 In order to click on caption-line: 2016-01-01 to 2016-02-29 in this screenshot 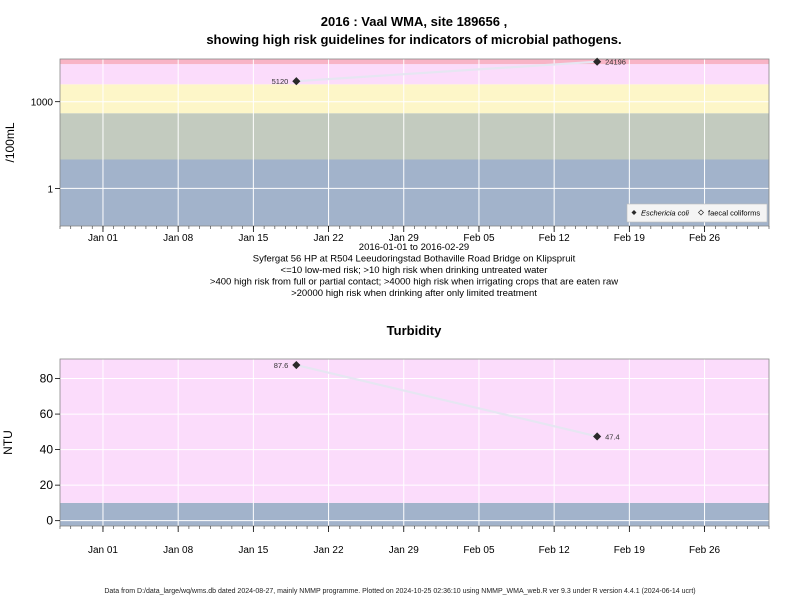, I will do `click(414, 247)`.